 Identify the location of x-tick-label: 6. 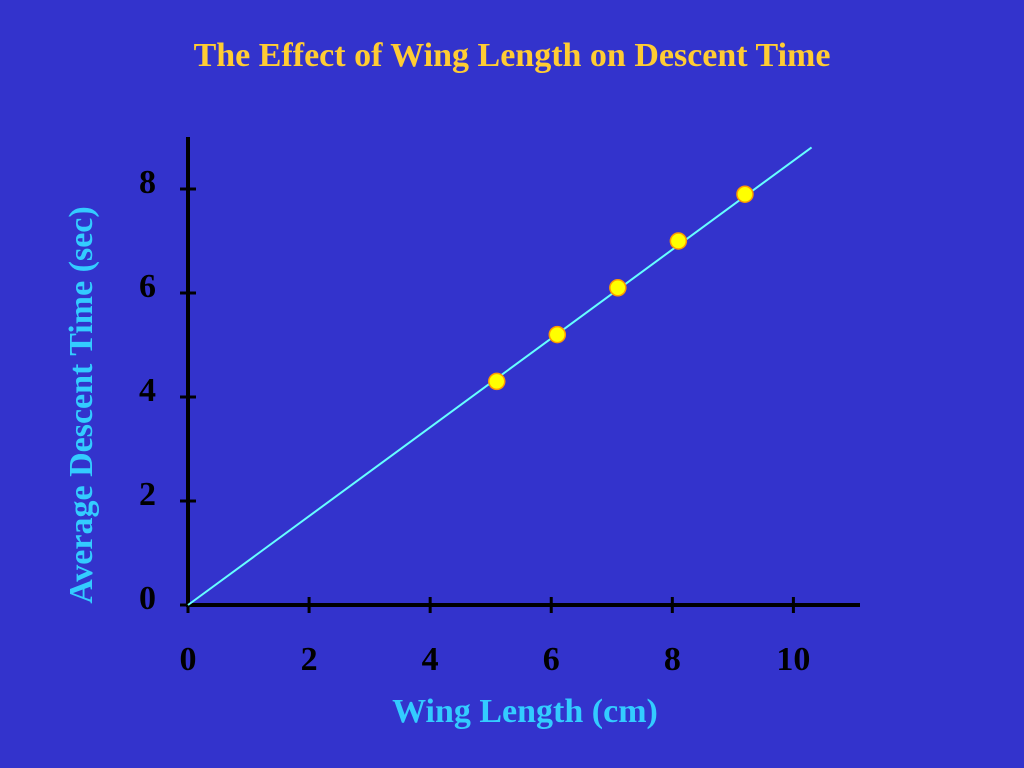
(551, 659).